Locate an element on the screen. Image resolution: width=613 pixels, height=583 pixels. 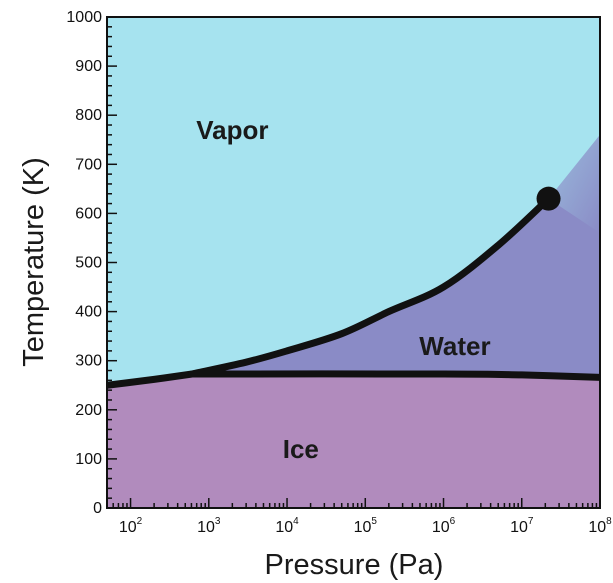
y-tick-label: 200 is located at coordinates (88, 410).